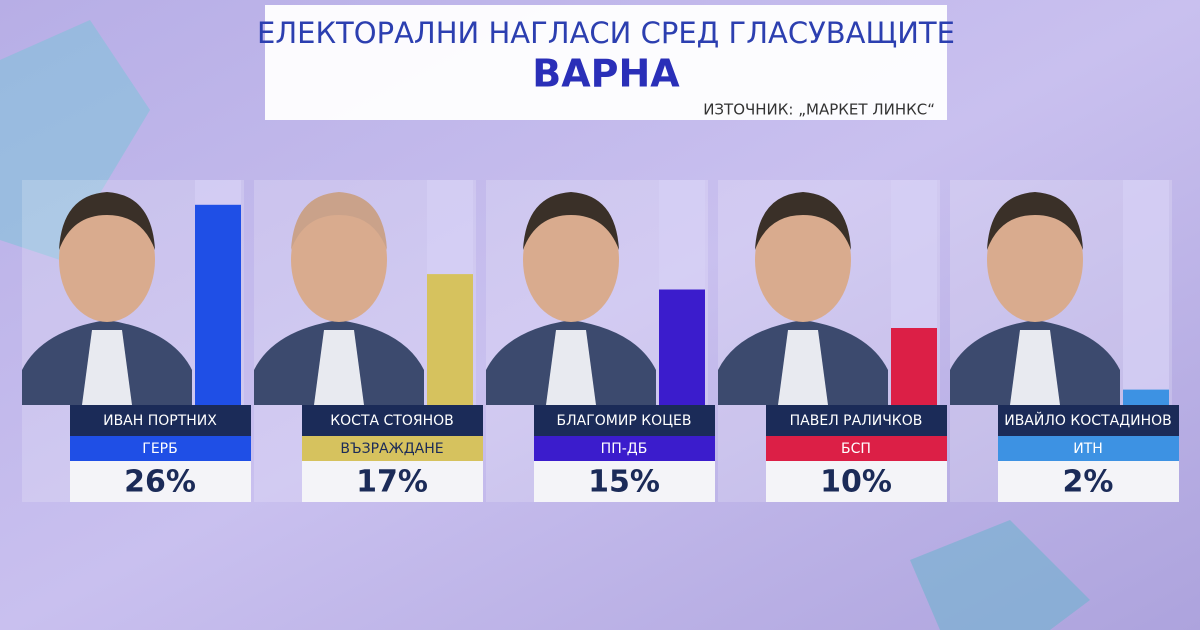  What do you see at coordinates (606, 33) in the screenshot?
I see `title: ЕЛЕКТОРАЛНИ НАГЛАСИ СРЕД ГЛАСУВАЩИТЕ` at bounding box center [606, 33].